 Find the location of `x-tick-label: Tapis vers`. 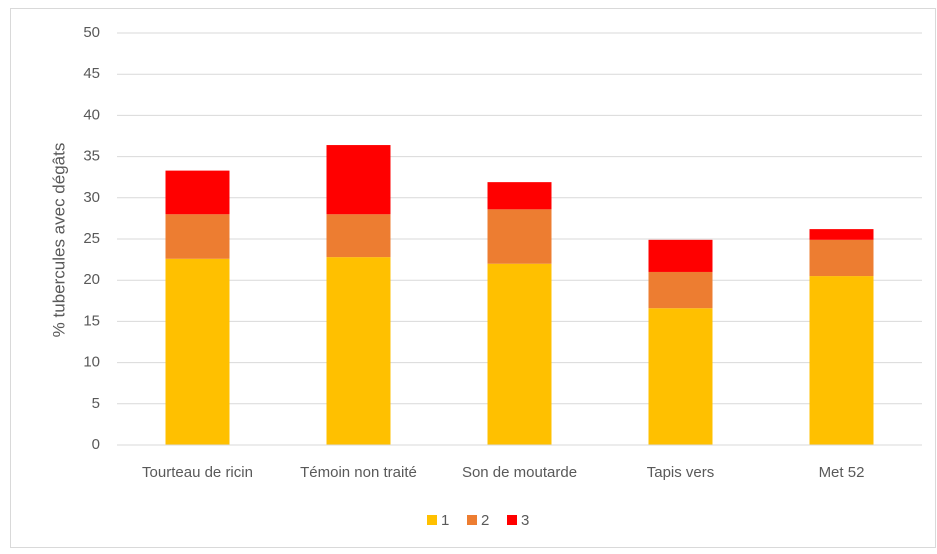

x-tick-label: Tapis vers is located at coordinates (681, 472).